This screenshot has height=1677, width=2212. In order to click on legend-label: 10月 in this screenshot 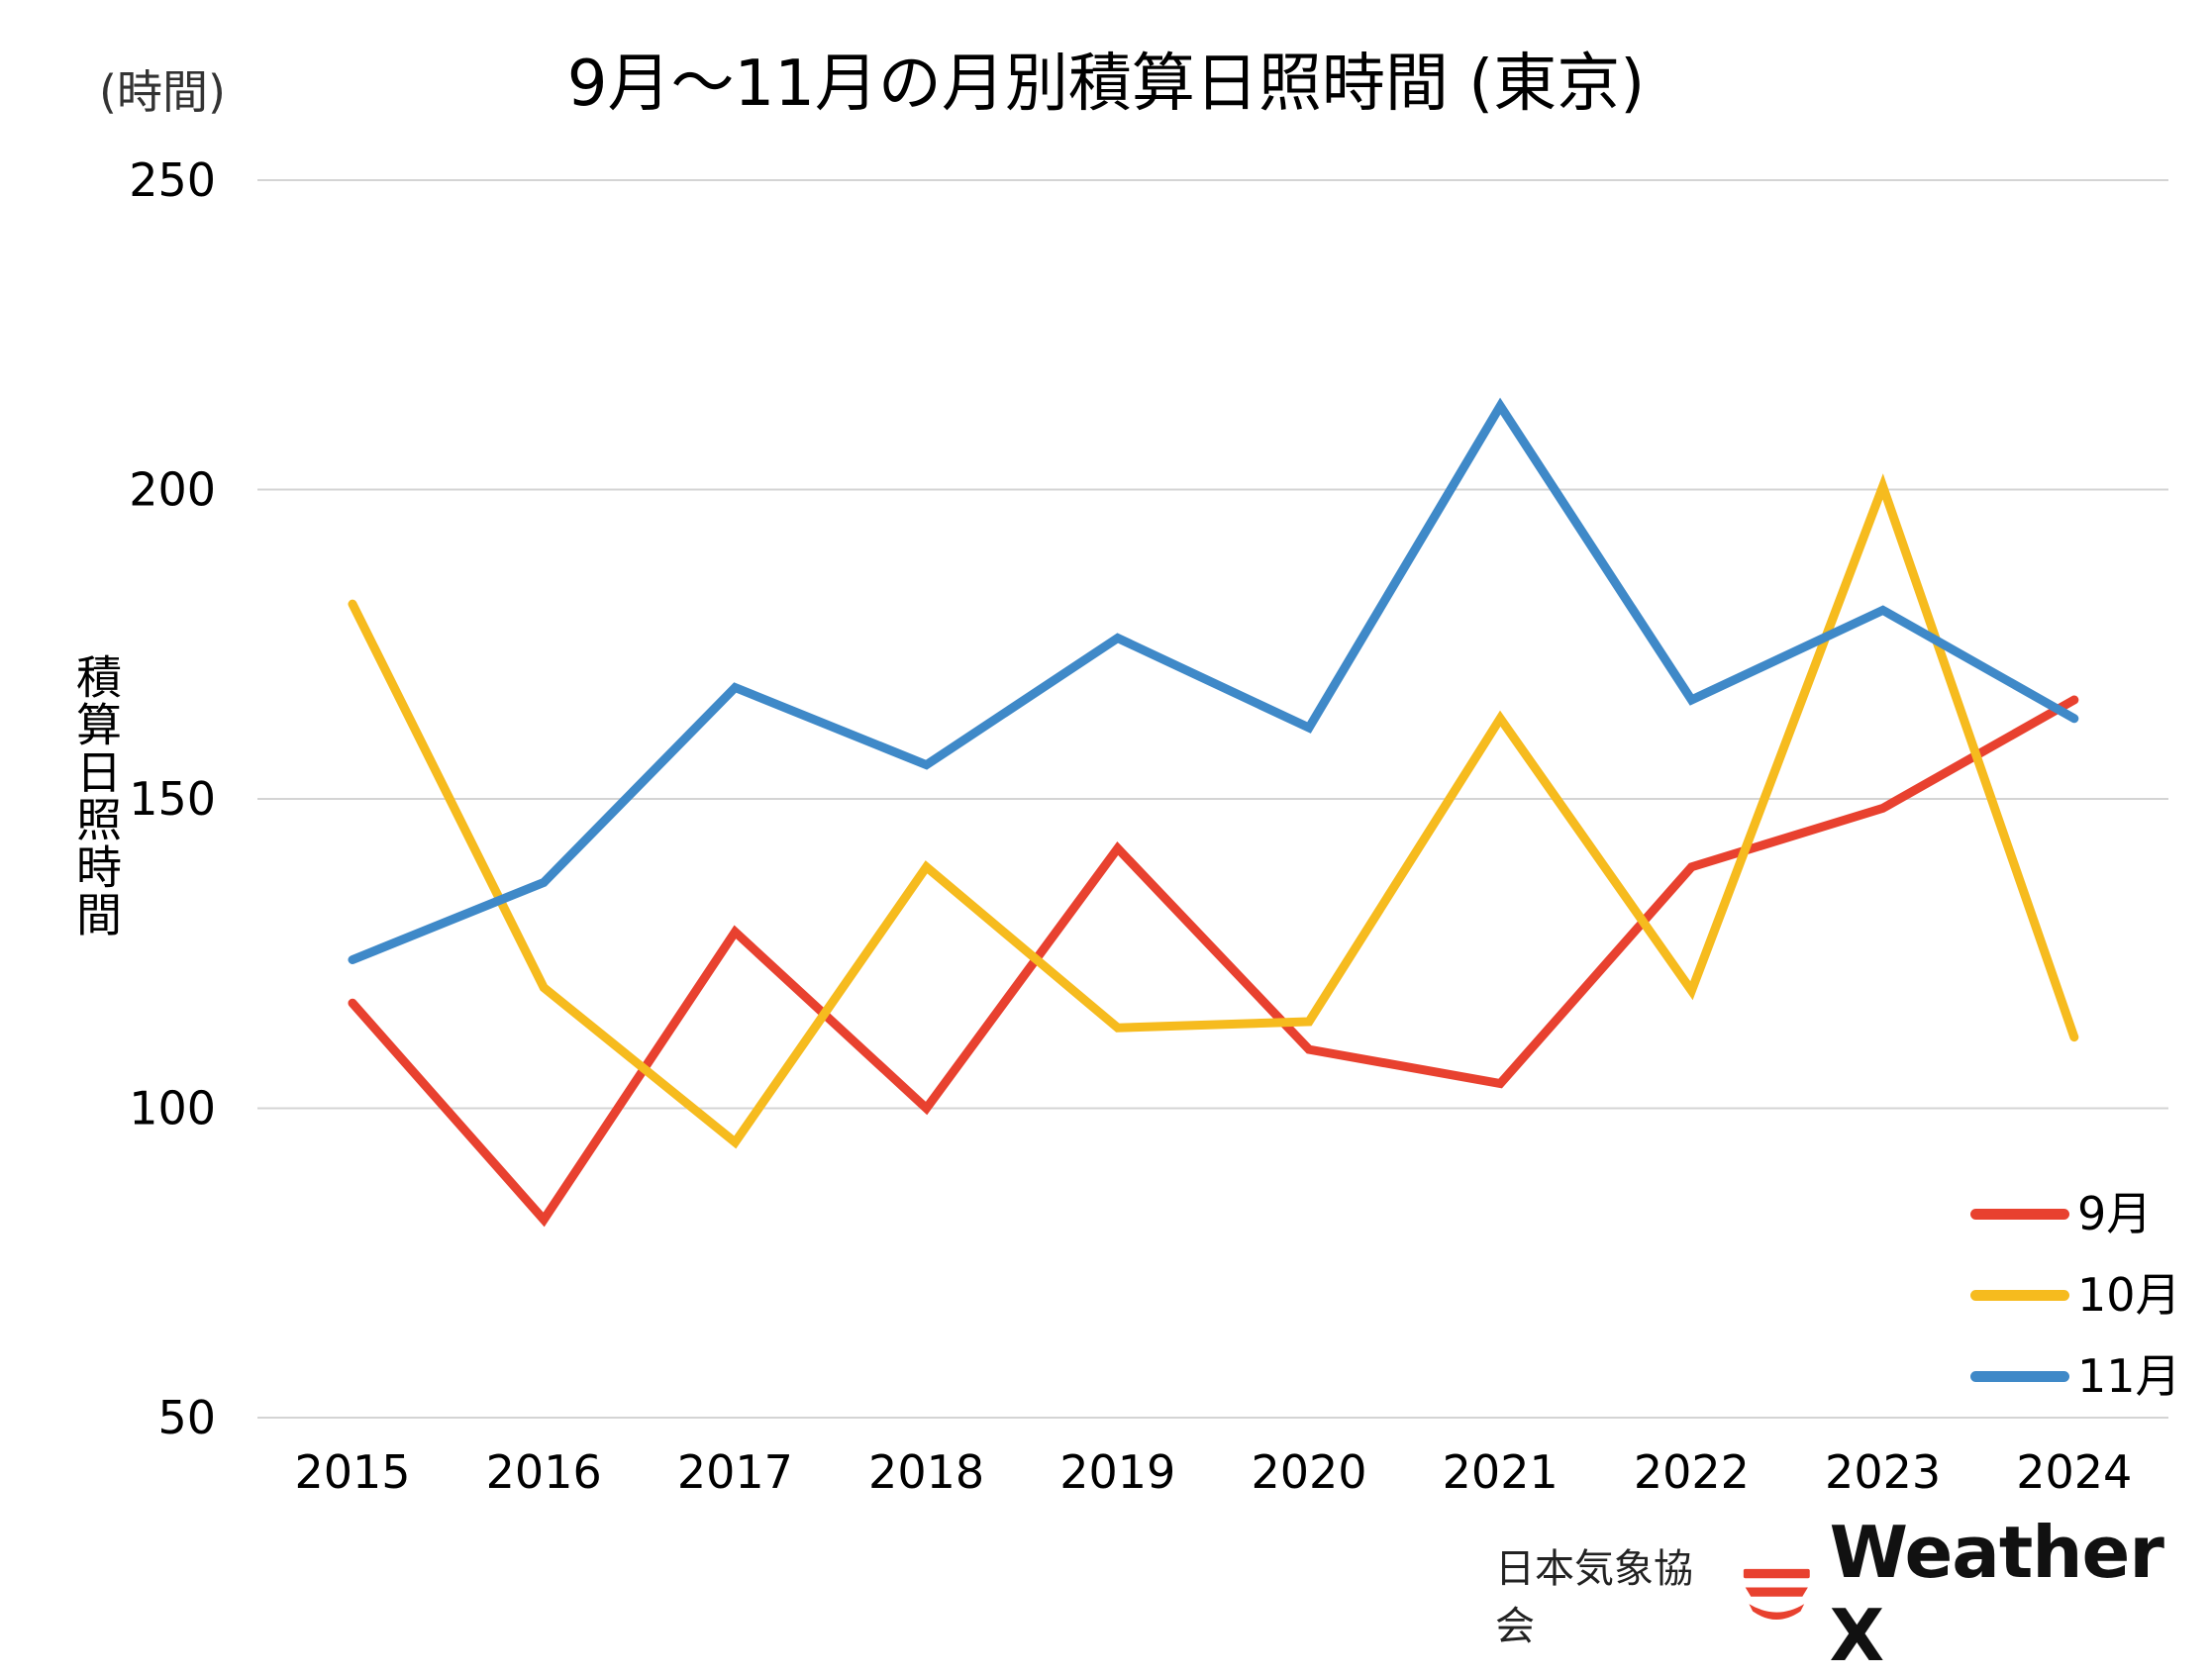, I will do `click(2129, 1295)`.